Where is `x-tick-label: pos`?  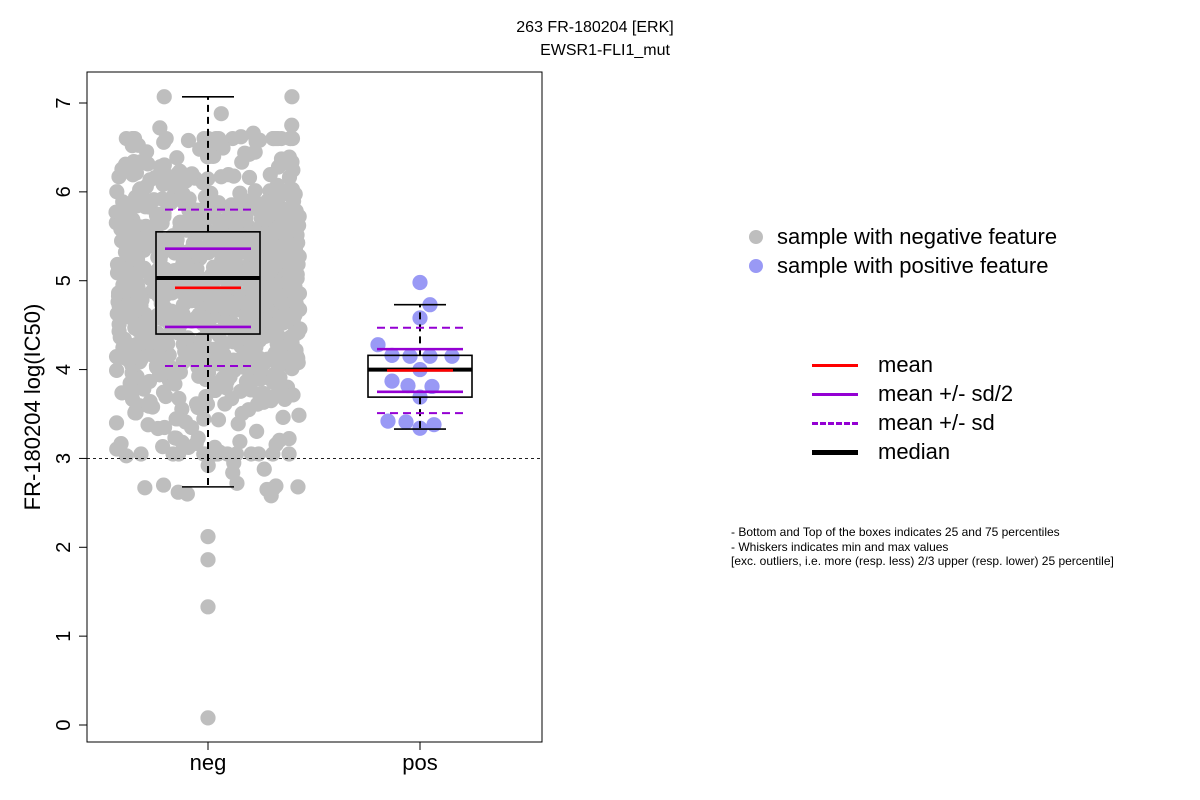 x-tick-label: pos is located at coordinates (419, 762).